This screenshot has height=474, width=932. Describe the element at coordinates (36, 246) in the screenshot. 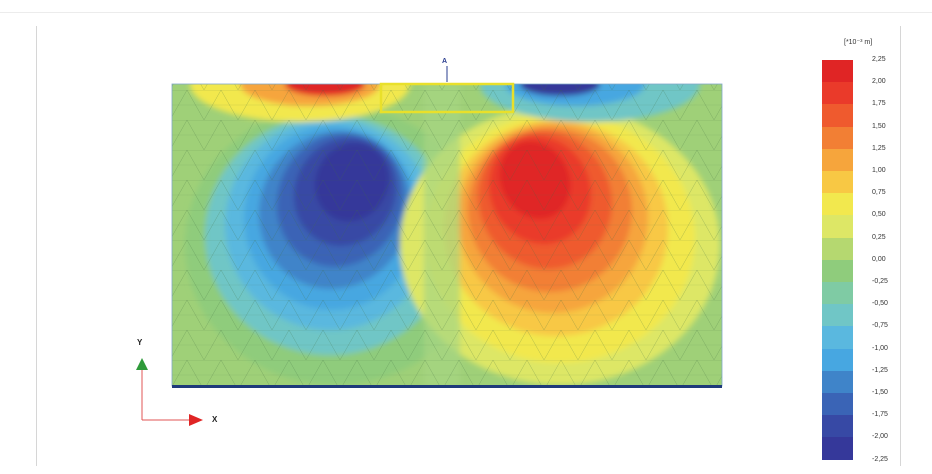

I see `left-border` at that location.